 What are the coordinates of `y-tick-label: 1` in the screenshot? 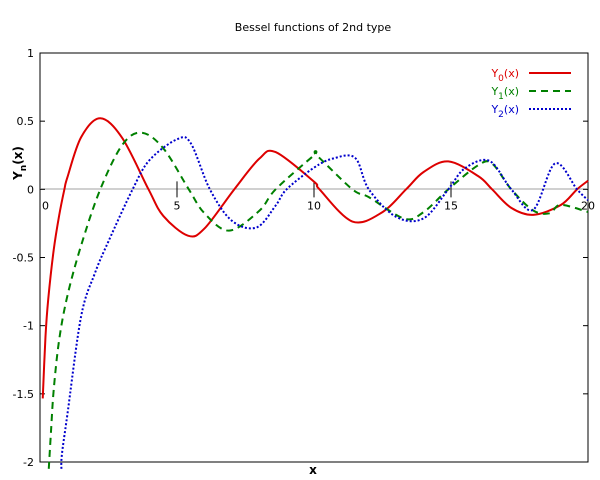 It's located at (30, 53).